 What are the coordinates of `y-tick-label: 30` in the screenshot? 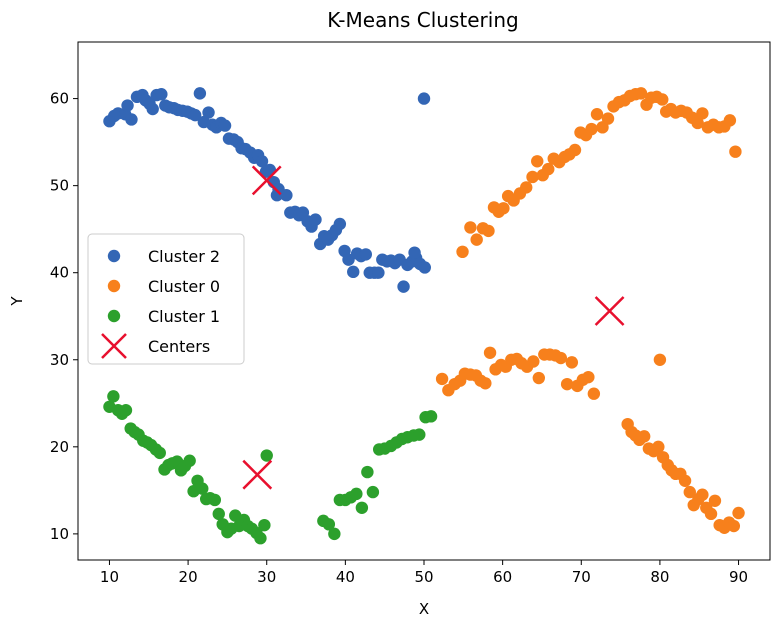 It's located at (59, 360).